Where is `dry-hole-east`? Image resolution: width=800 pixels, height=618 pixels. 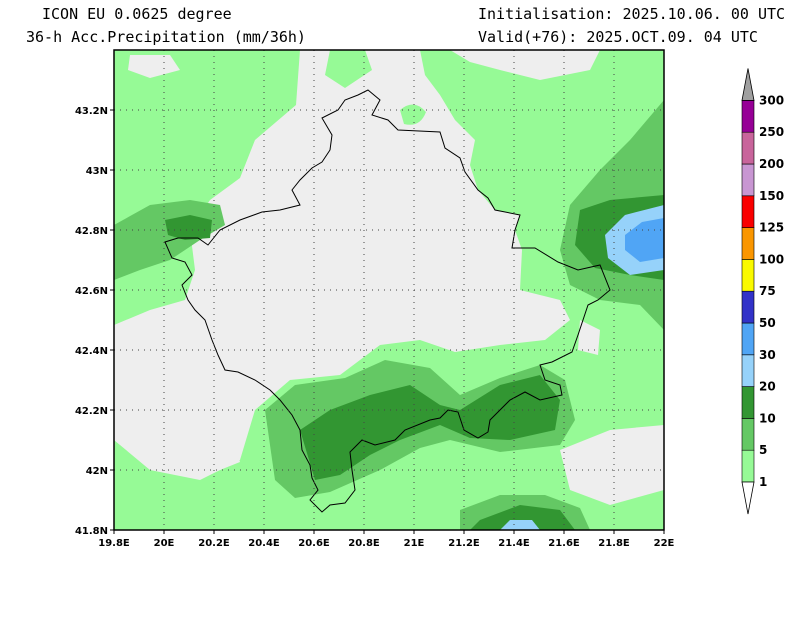
dry-hole-east is located at coordinates (589, 337).